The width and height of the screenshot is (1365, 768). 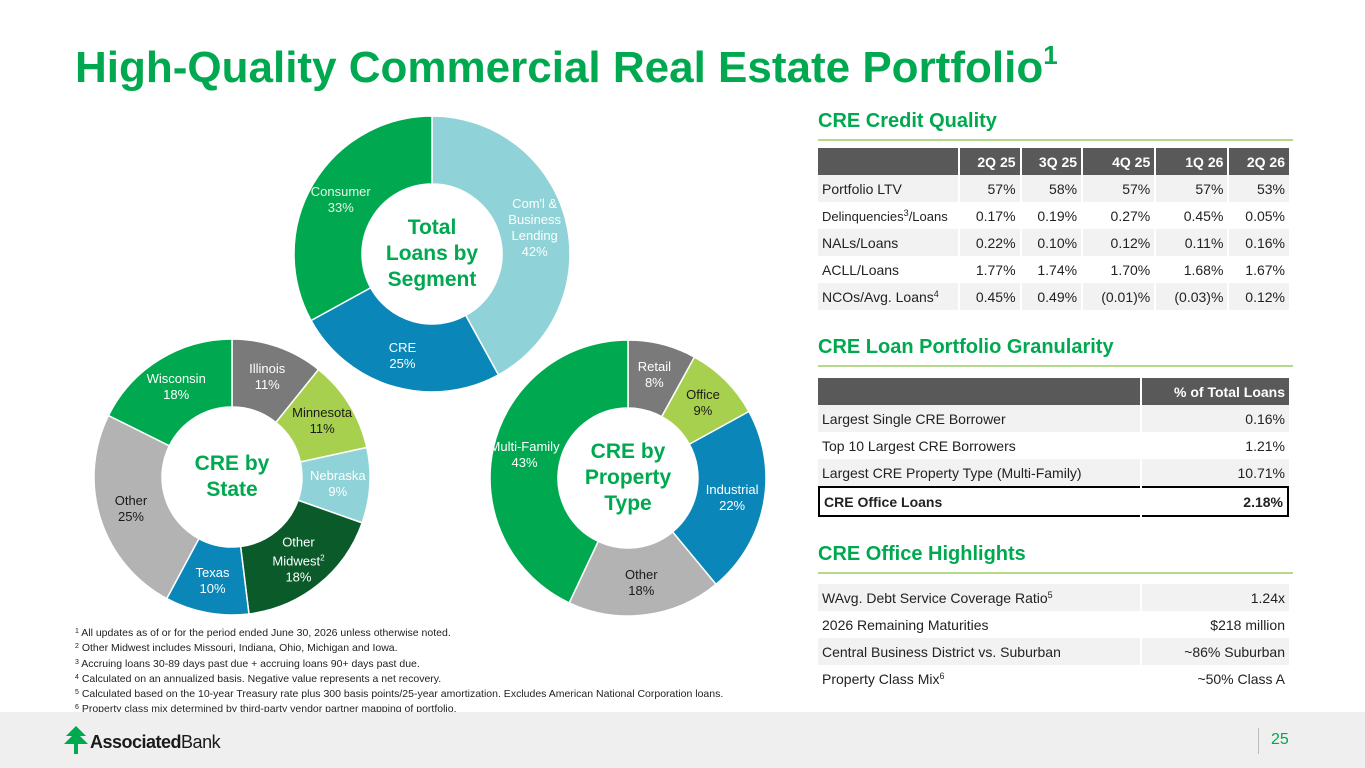 I want to click on slice-label: Other 18%, so click(x=641, y=583).